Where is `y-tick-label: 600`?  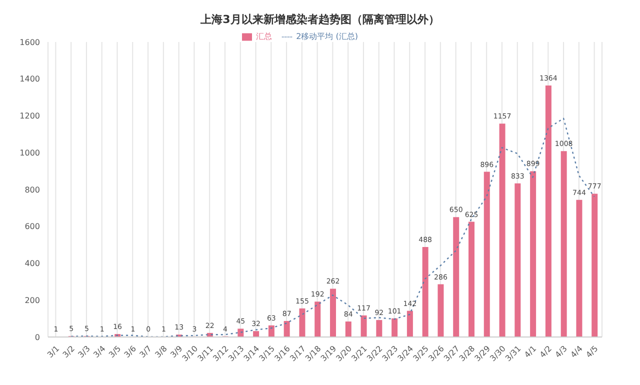 y-tick-label: 600 is located at coordinates (32, 227).